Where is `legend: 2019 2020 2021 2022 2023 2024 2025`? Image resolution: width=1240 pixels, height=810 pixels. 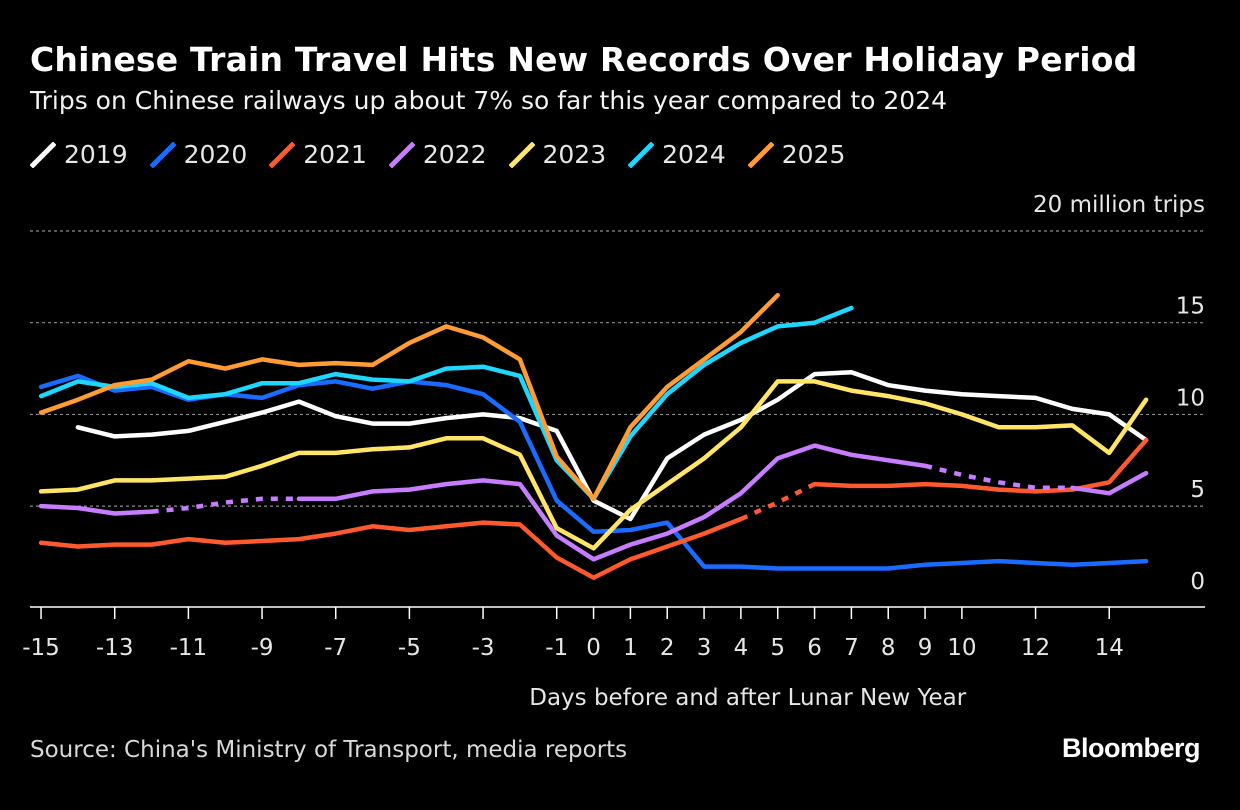
legend: 2019 2020 2021 2022 2023 2024 2025 is located at coordinates (448, 154).